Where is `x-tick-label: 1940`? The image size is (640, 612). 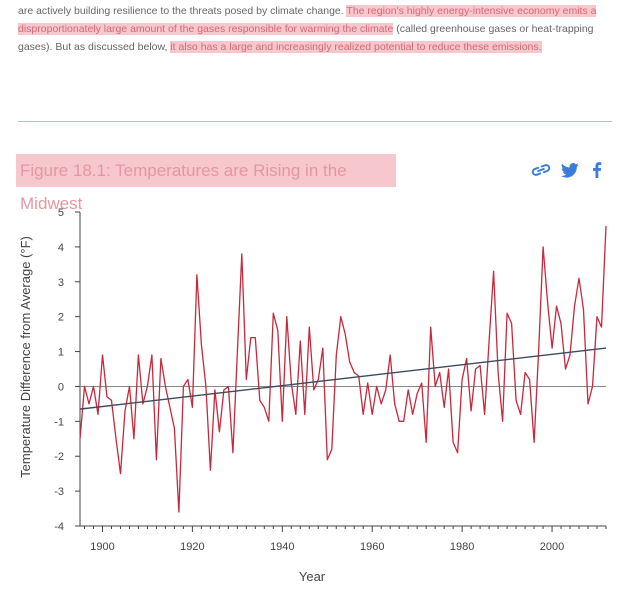
x-tick-label: 1940 is located at coordinates (282, 547).